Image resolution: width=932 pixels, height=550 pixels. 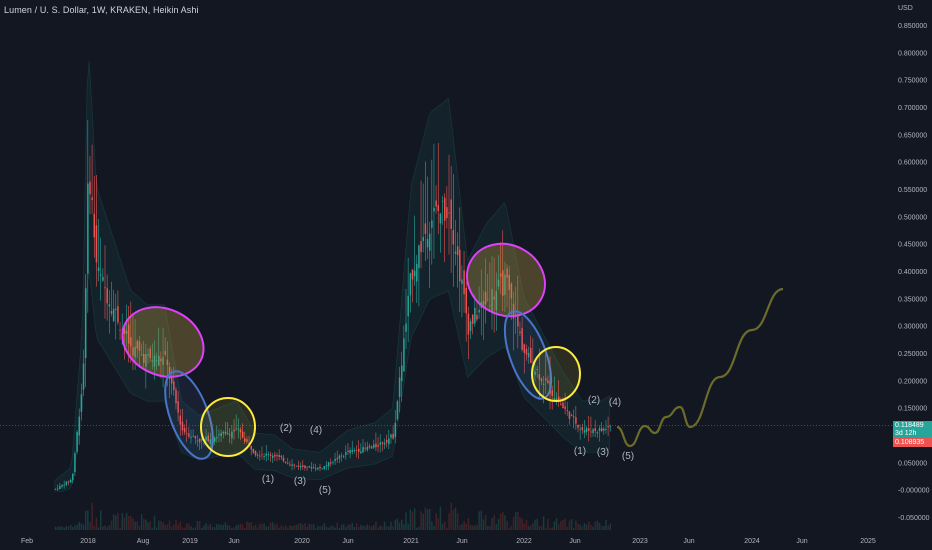 What do you see at coordinates (286, 428) in the screenshot?
I see `wave-label: (2)` at bounding box center [286, 428].